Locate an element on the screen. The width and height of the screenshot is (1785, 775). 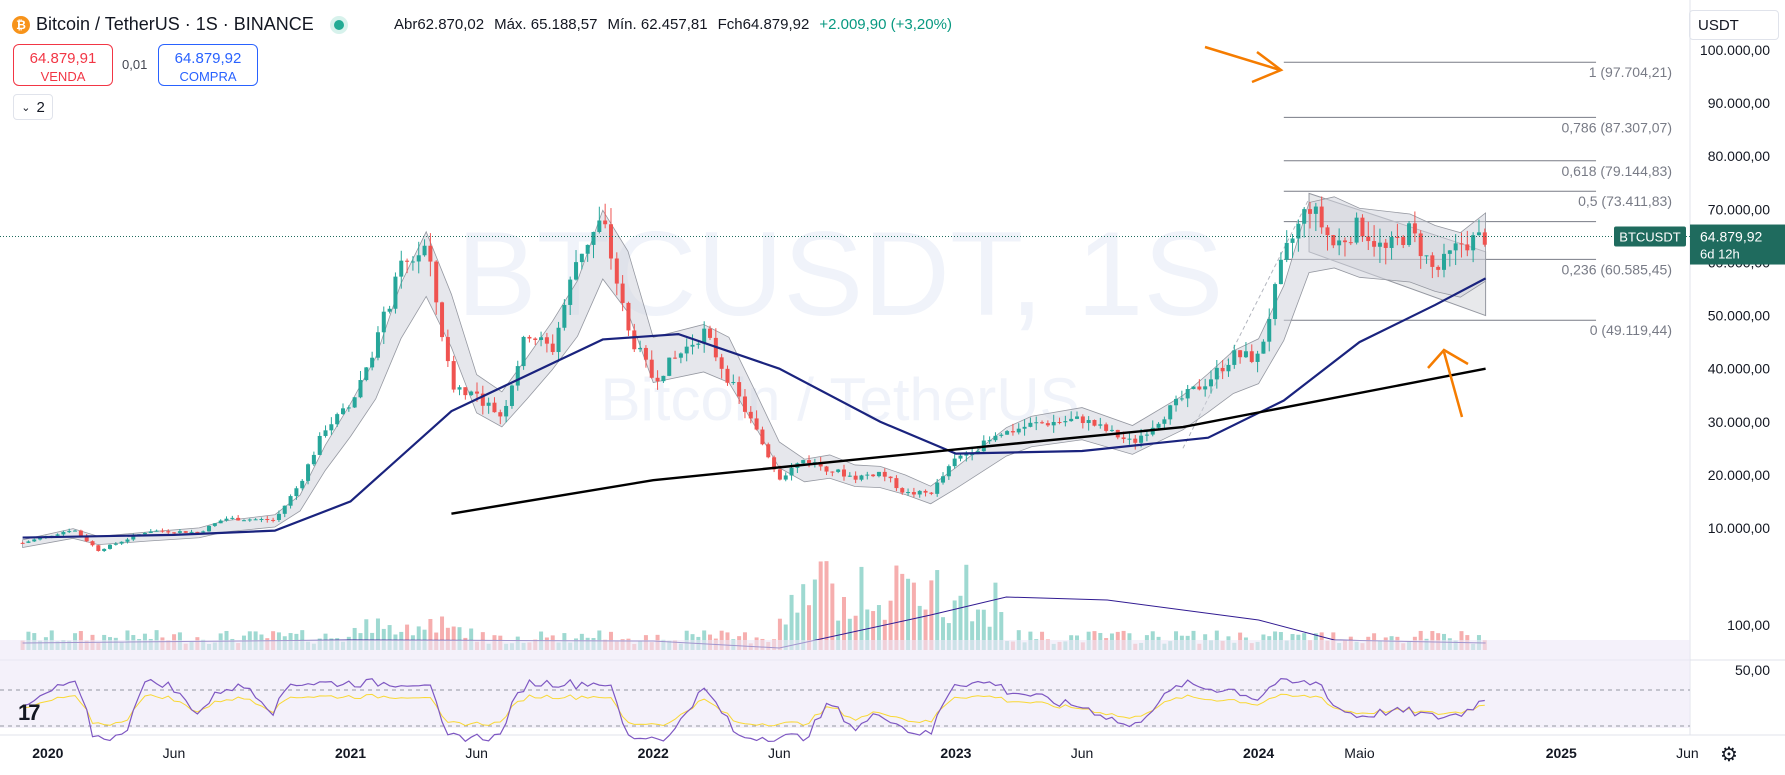
chevron-down-icon: ⌄ is located at coordinates (26, 107).